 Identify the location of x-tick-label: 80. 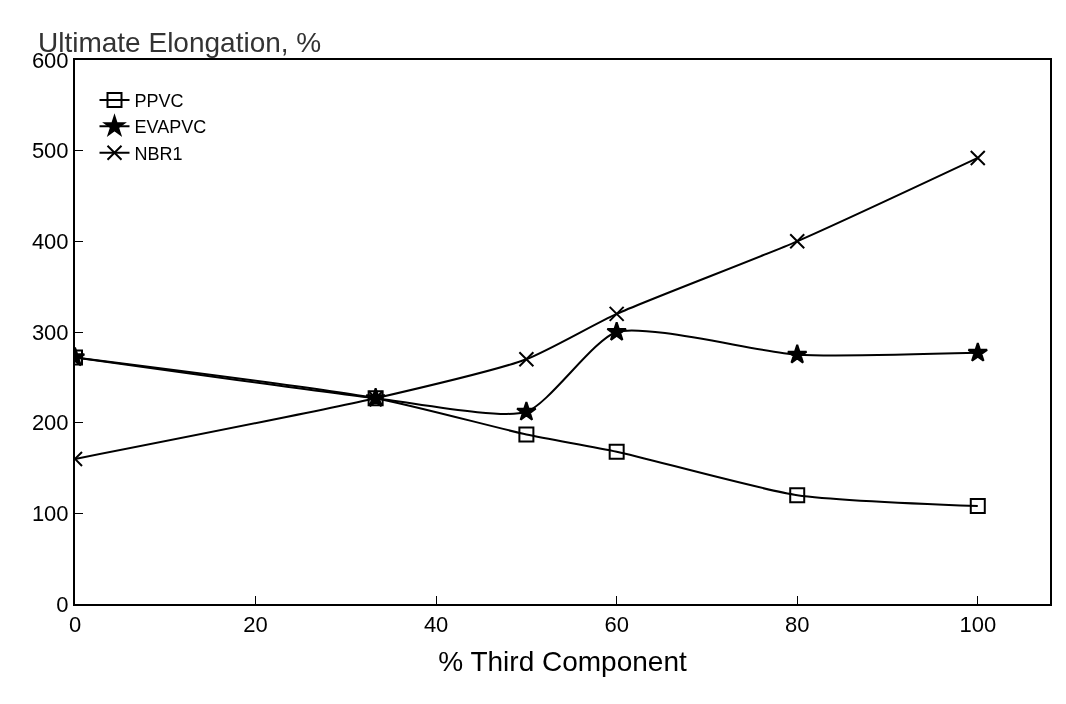
(797, 625).